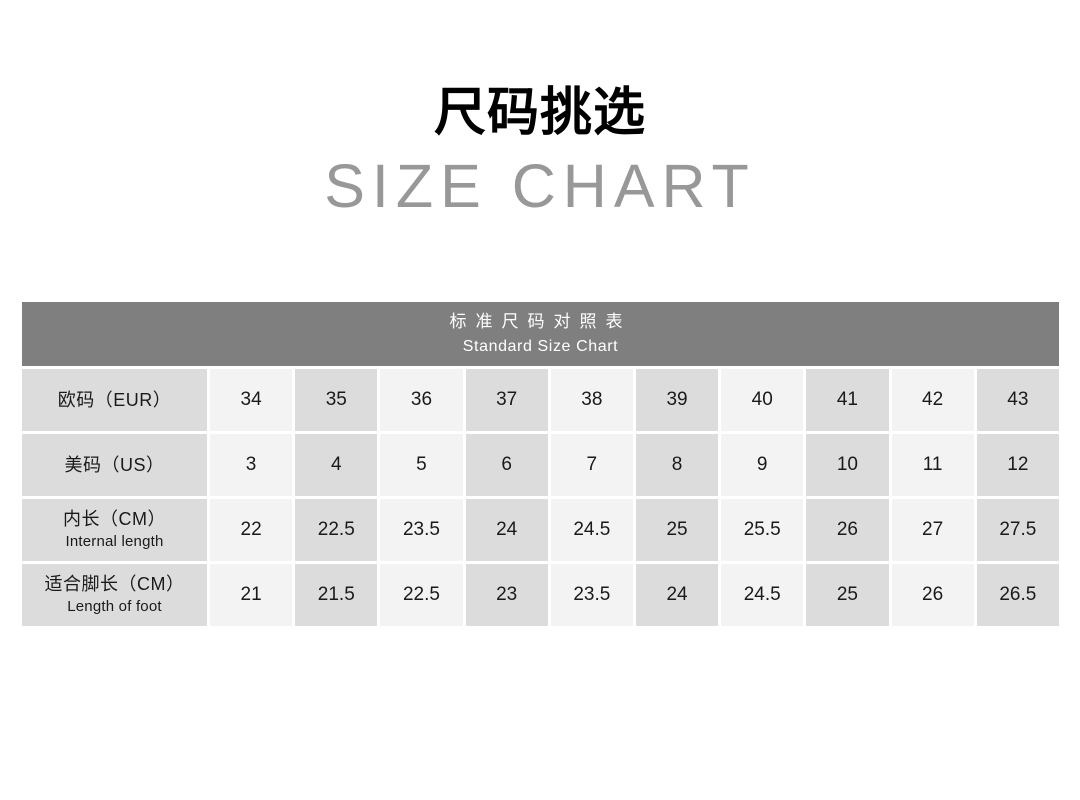  Describe the element at coordinates (677, 465) in the screenshot. I see `size-value-us-5: 8` at that location.